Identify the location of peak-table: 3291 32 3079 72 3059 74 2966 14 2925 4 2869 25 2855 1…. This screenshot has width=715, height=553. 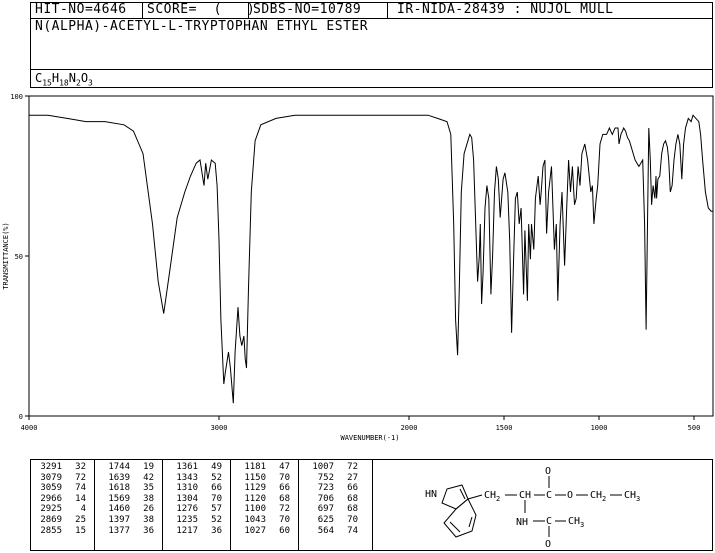
(201, 505).